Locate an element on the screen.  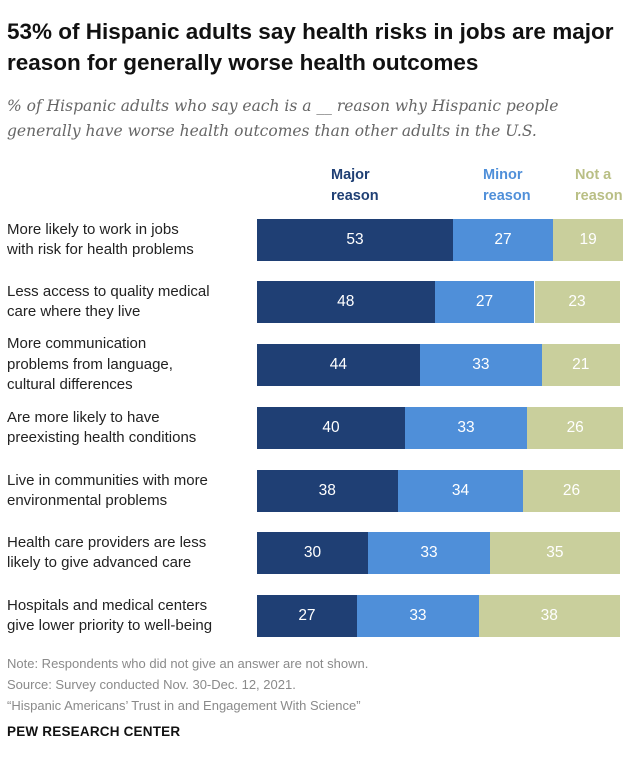
bar-value-label: 35 is located at coordinates (555, 552).